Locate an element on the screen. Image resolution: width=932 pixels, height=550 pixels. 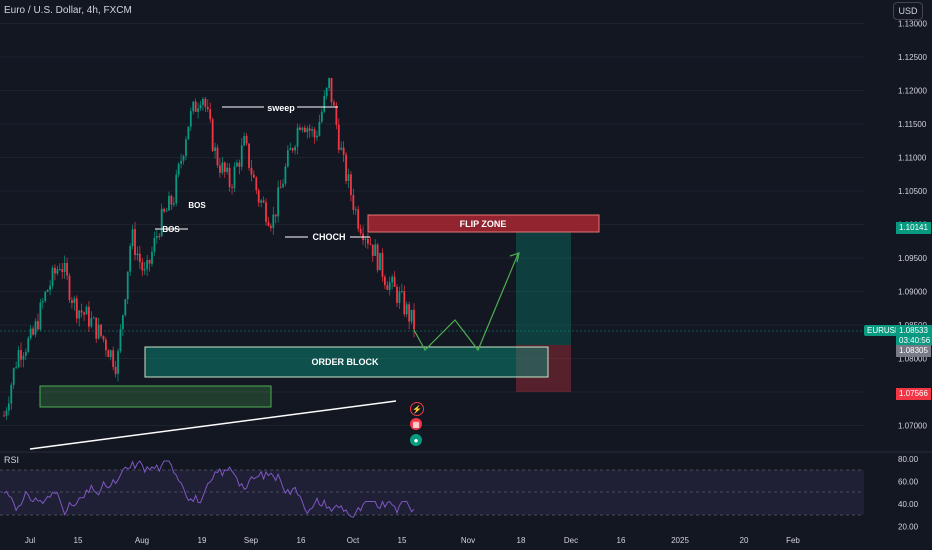
flip-zone-label: FLIP ZONE is located at coordinates (483, 224).